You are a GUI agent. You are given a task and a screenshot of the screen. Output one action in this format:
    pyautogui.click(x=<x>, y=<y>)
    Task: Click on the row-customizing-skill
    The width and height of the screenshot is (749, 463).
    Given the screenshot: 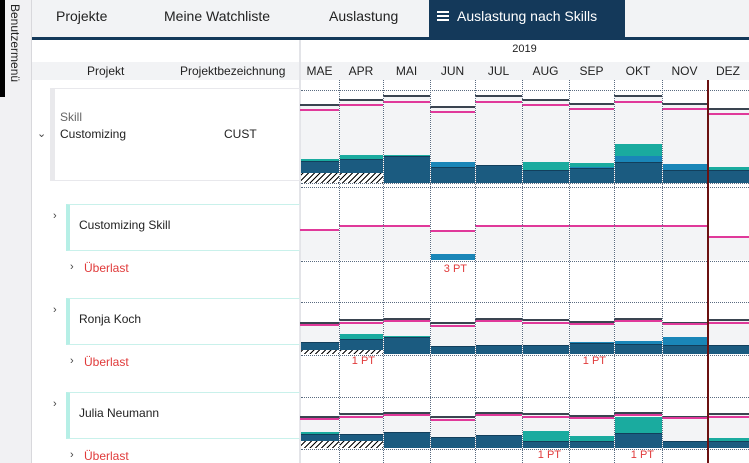 What is the action you would take?
    pyautogui.click(x=183, y=227)
    